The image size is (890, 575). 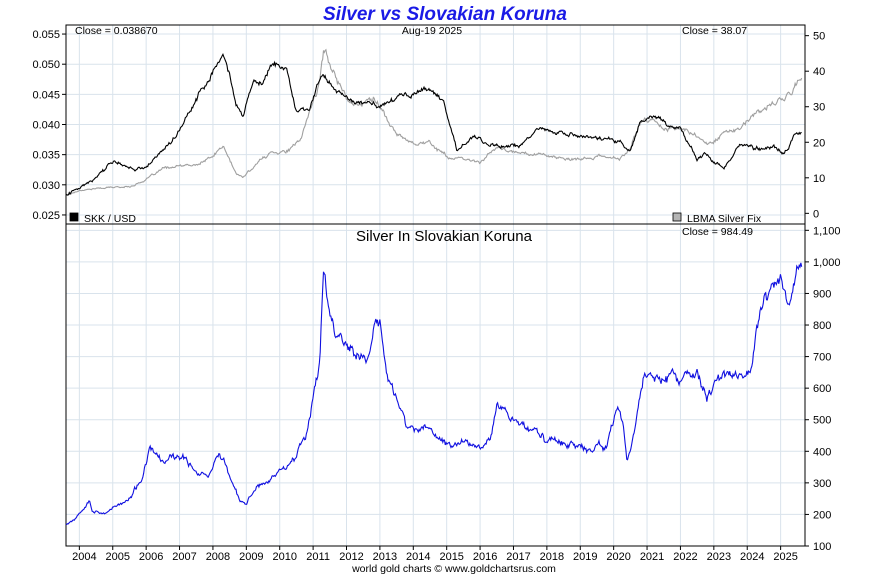 I want to click on x-tick-label: 2013, so click(x=385, y=557).